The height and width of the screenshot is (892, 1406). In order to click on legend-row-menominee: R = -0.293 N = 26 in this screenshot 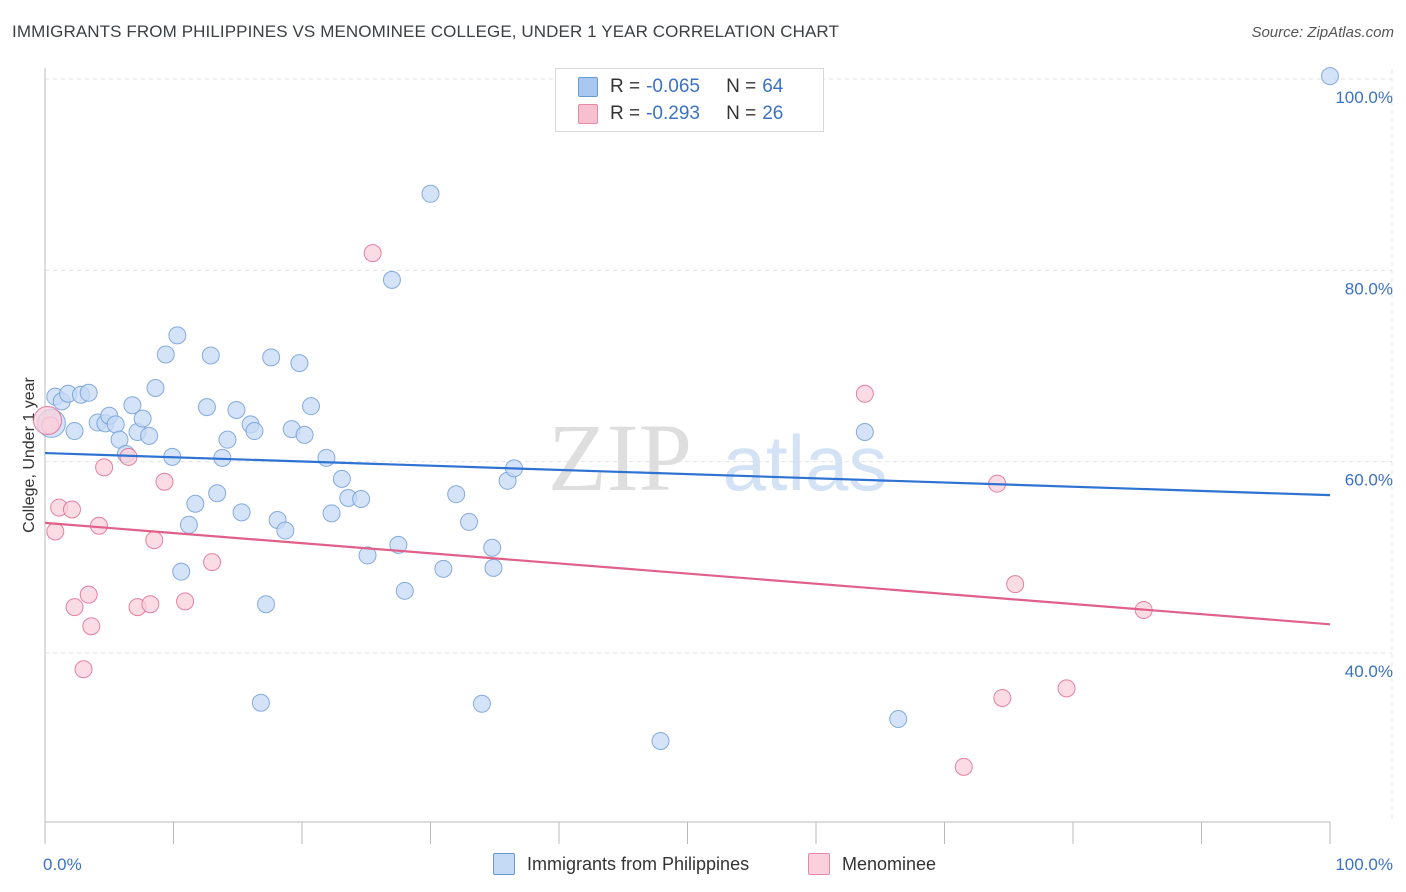, I will do `click(680, 114)`.